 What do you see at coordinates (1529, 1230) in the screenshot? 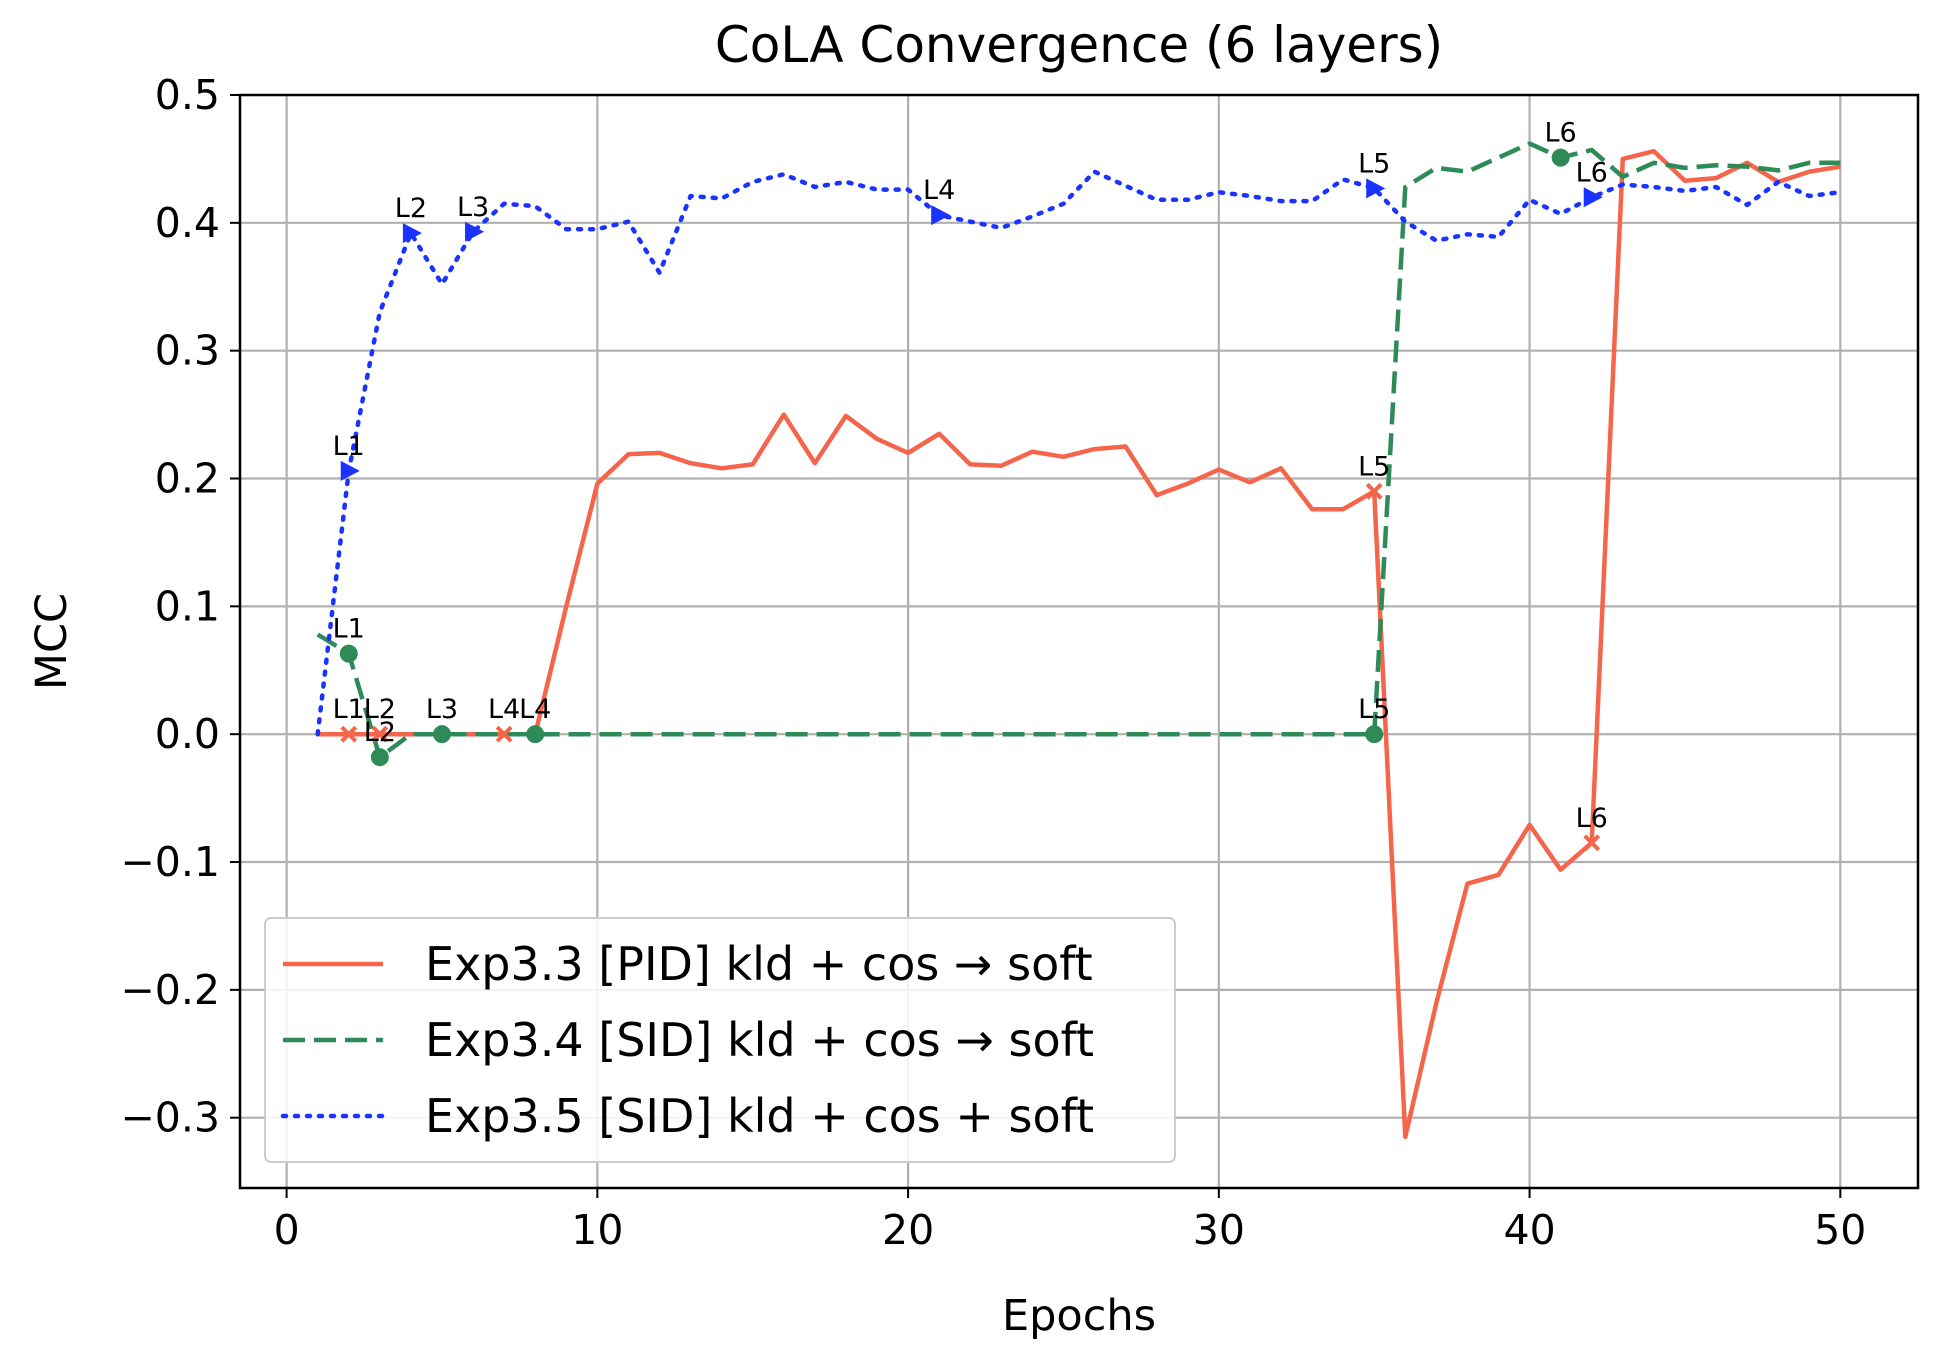
I see `x-tick-label: 40` at bounding box center [1529, 1230].